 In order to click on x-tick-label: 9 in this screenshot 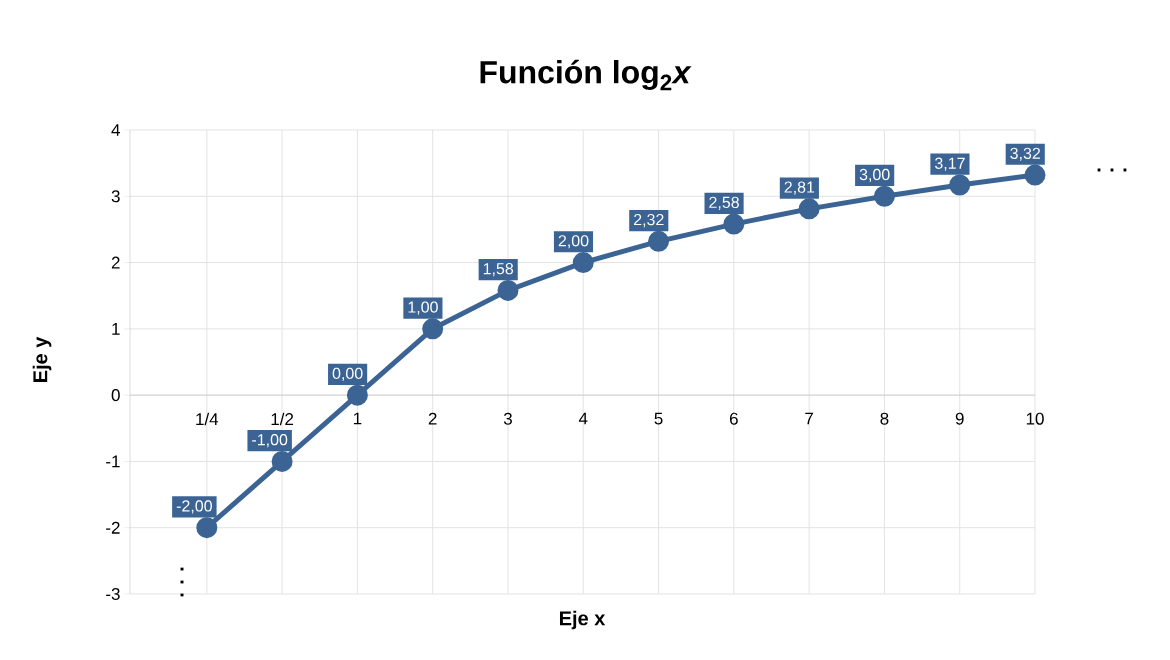, I will do `click(959, 418)`.